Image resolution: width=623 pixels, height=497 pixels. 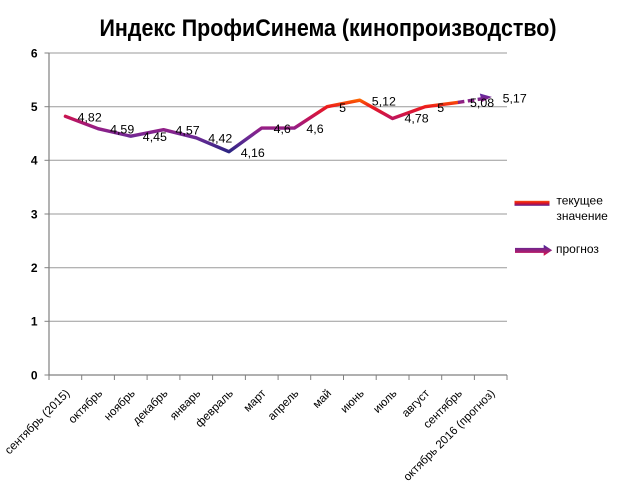 What do you see at coordinates (220, 139) in the screenshot?
I see `svg-text: 4,42` at bounding box center [220, 139].